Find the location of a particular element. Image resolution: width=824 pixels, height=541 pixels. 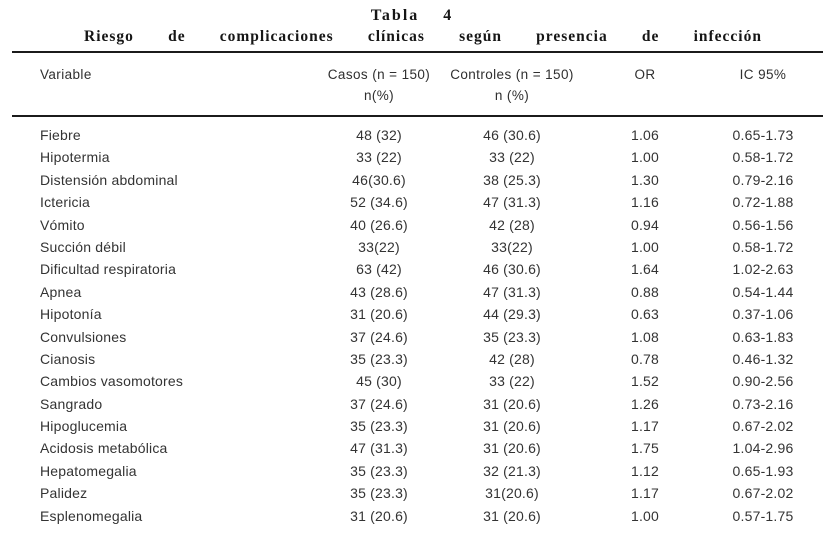

row-or: 0.88 is located at coordinates (645, 291).